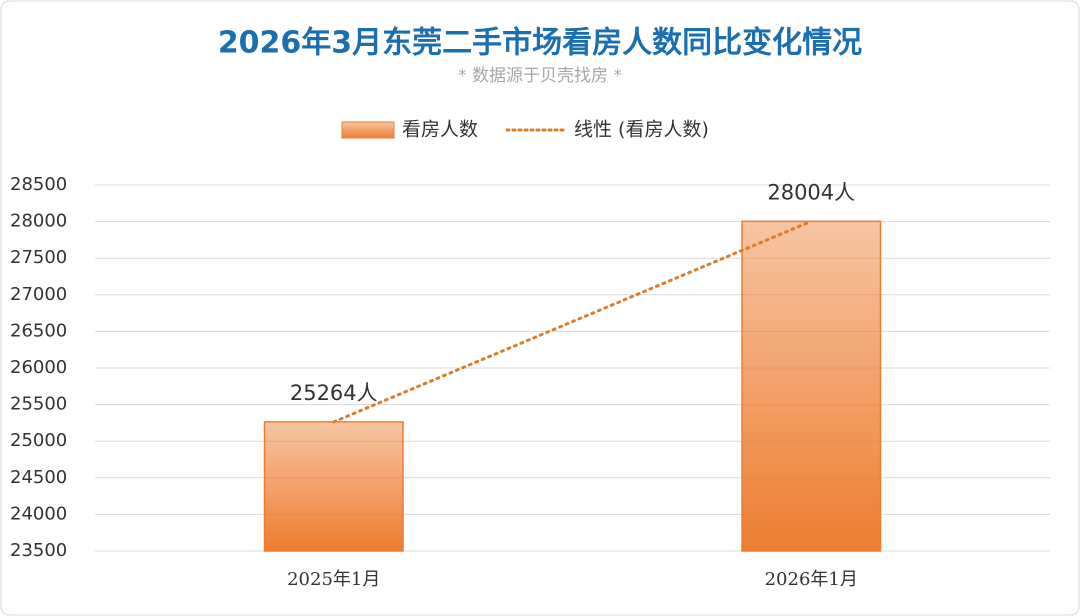  Describe the element at coordinates (38, 330) in the screenshot. I see `y-tick-label: 26500` at that location.